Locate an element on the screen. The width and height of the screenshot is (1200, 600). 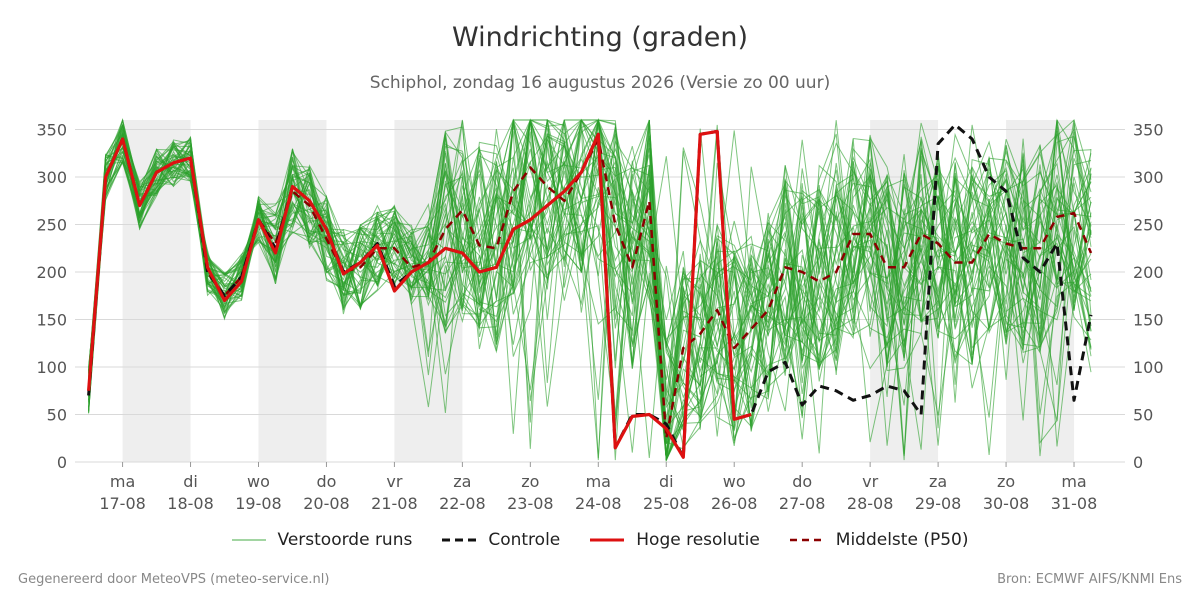
legend-label: Middelste (P50) is located at coordinates (902, 540).